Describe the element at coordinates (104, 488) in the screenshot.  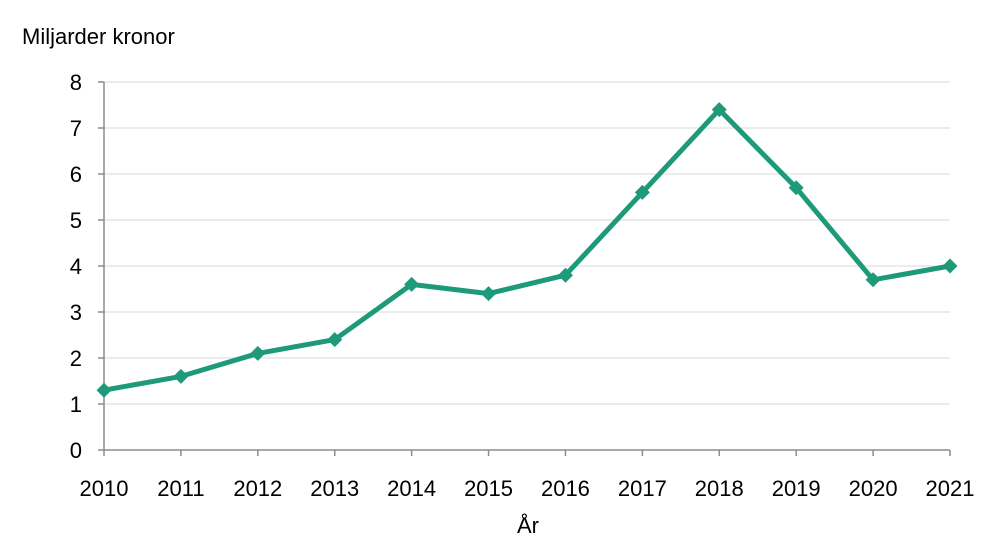
I see `x-tick-label: 2010` at that location.